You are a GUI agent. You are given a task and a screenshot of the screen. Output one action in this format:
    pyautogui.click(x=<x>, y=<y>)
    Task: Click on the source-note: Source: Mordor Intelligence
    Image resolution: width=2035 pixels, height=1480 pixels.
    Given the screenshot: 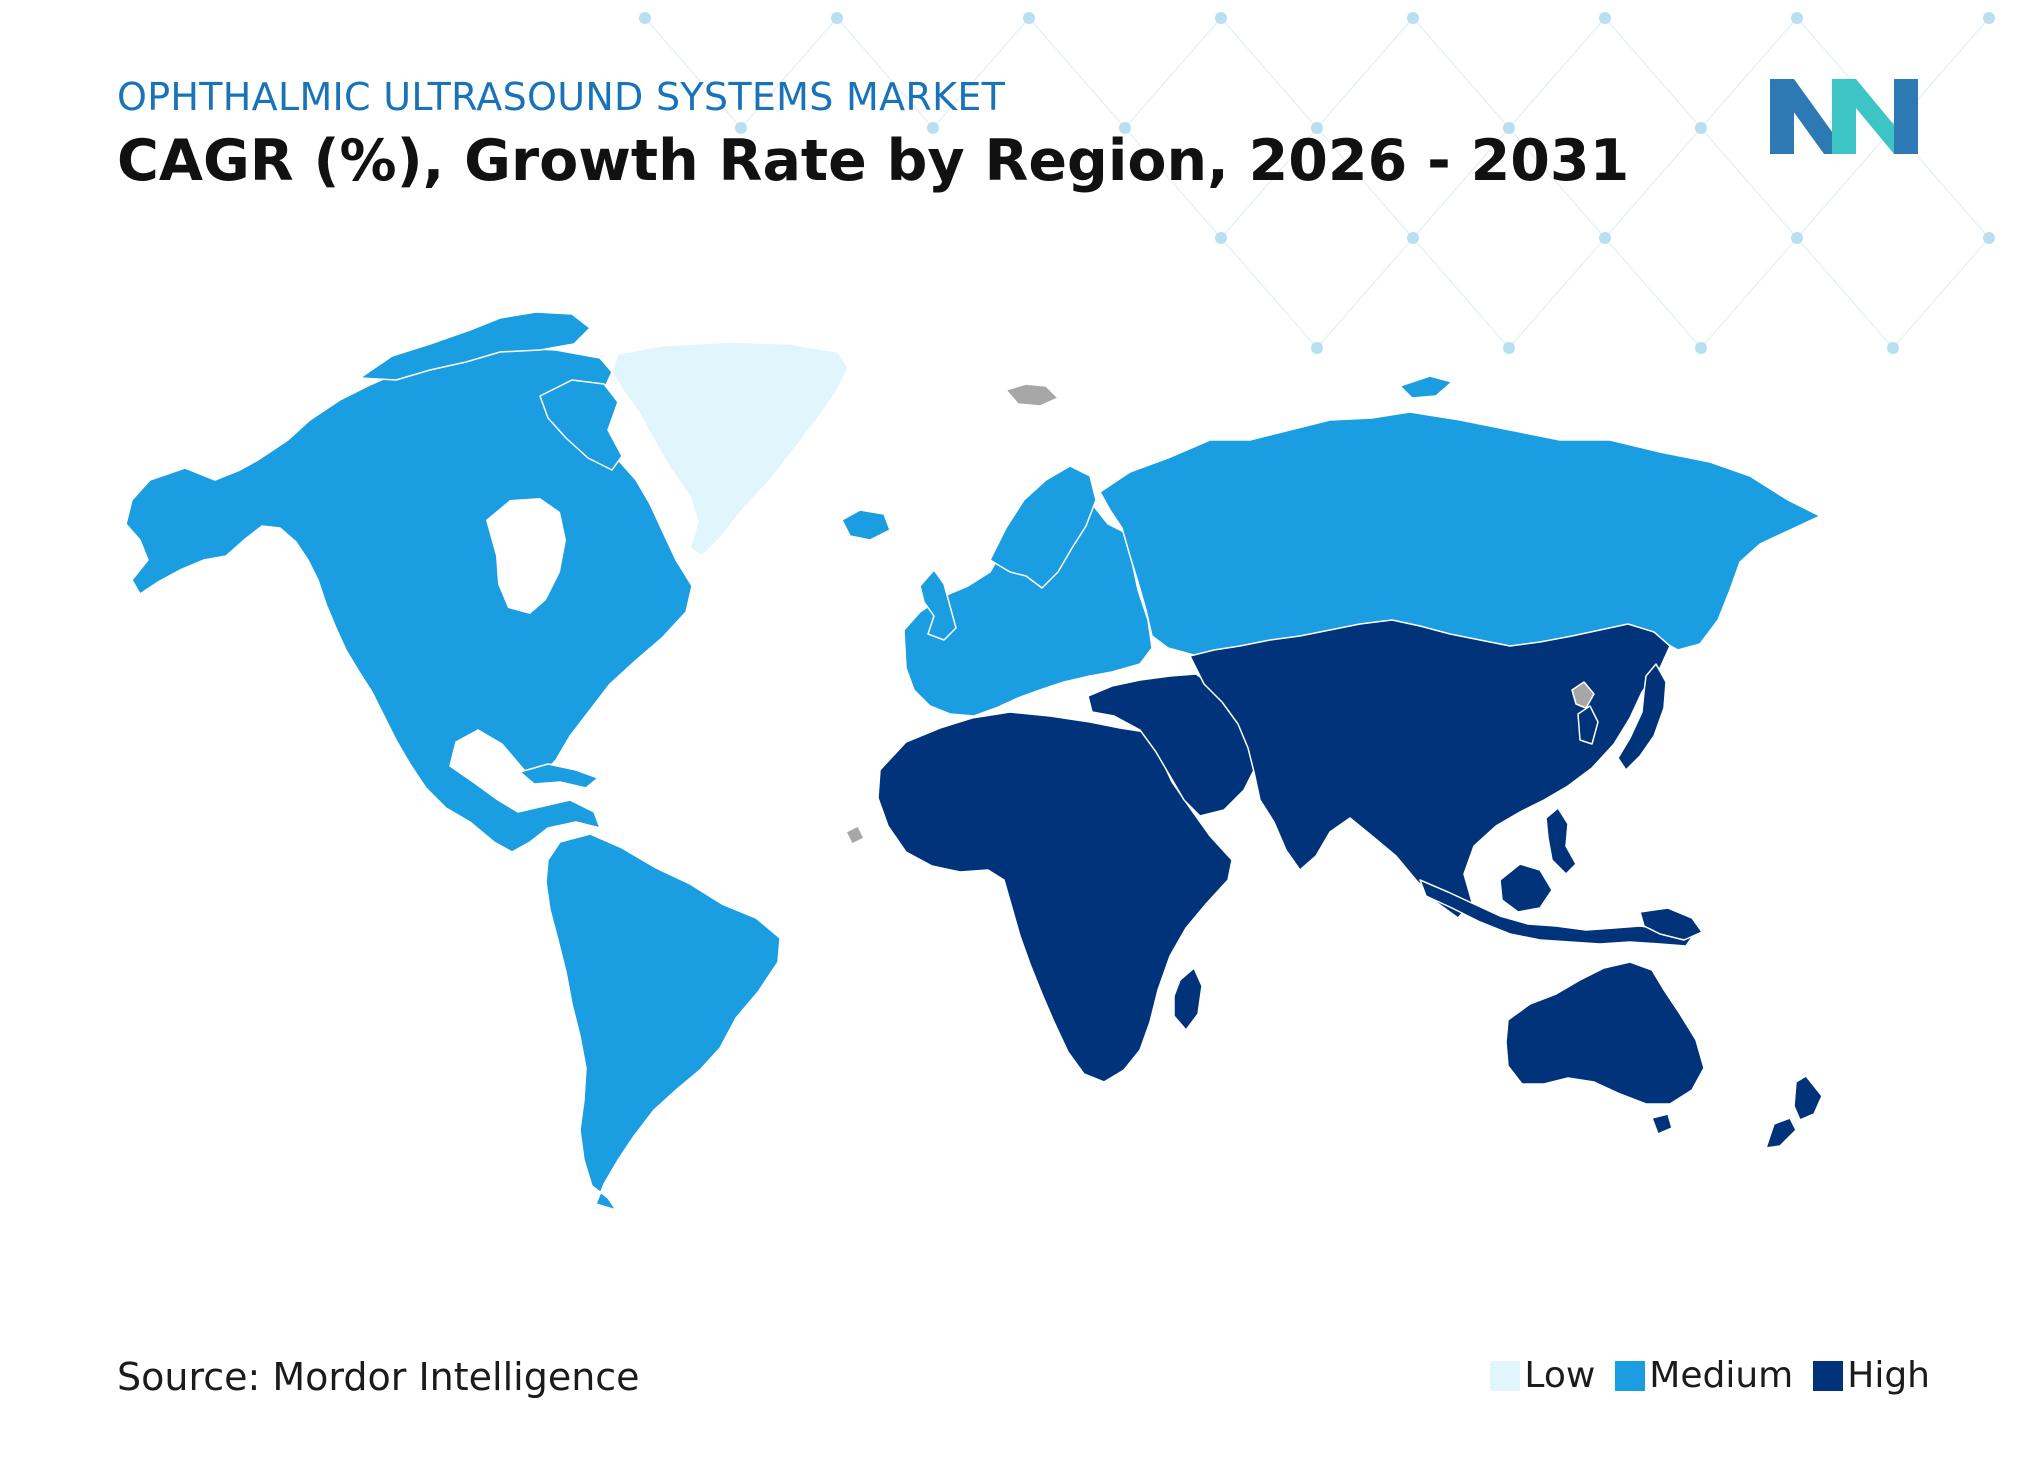 What is the action you would take?
    pyautogui.click(x=378, y=1377)
    